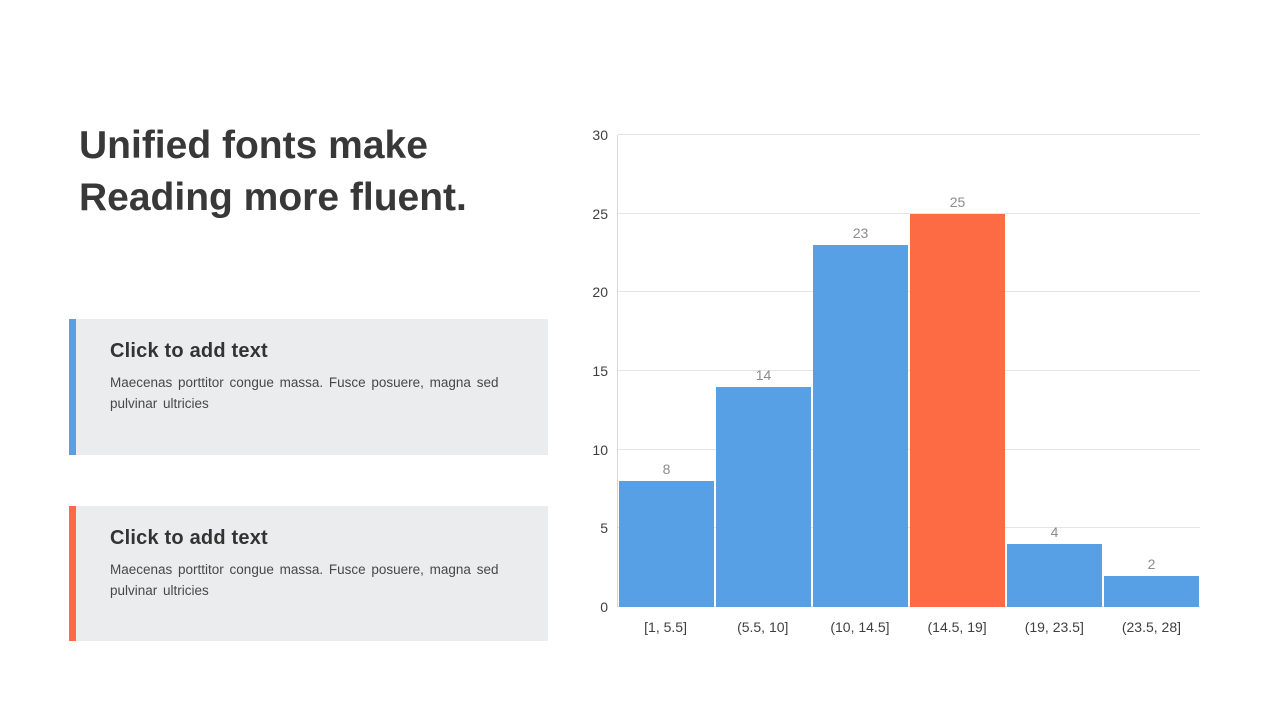 Image resolution: width=1280 pixels, height=720 pixels. I want to click on y-tick-label-25: 25, so click(600, 213).